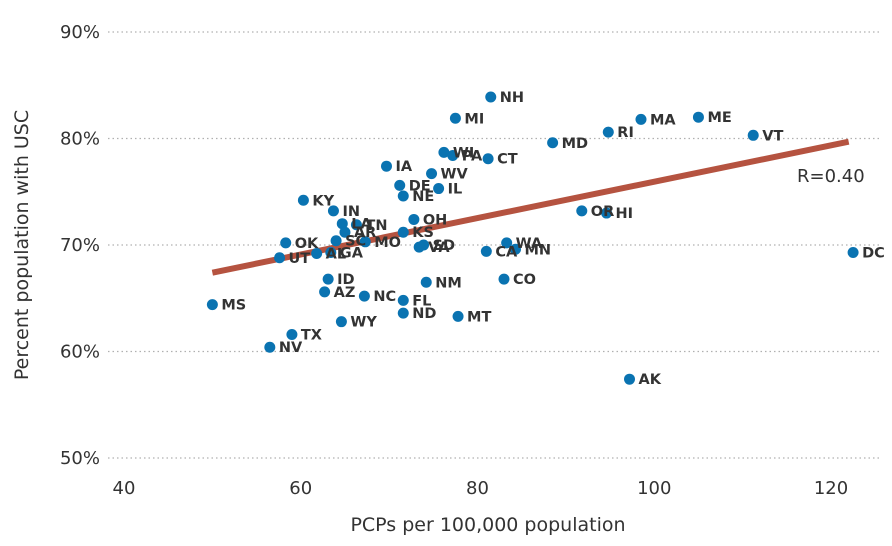 This screenshot has width=892, height=546. What do you see at coordinates (270, 347) in the screenshot?
I see `point-nv` at bounding box center [270, 347].